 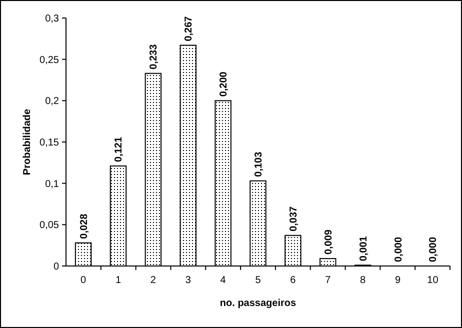 What do you see at coordinates (364, 249) in the screenshot?
I see `data-label: 0,001` at bounding box center [364, 249].